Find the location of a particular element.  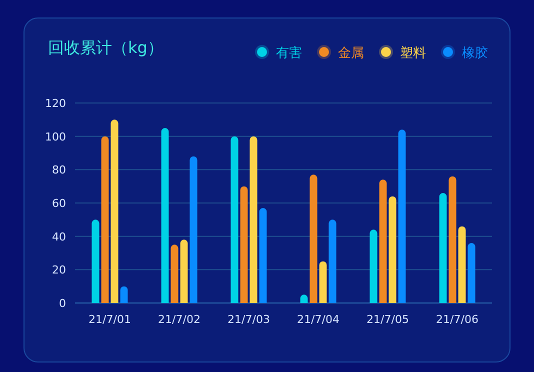

chart-title: 回收累计（kg） is located at coordinates (106, 47).